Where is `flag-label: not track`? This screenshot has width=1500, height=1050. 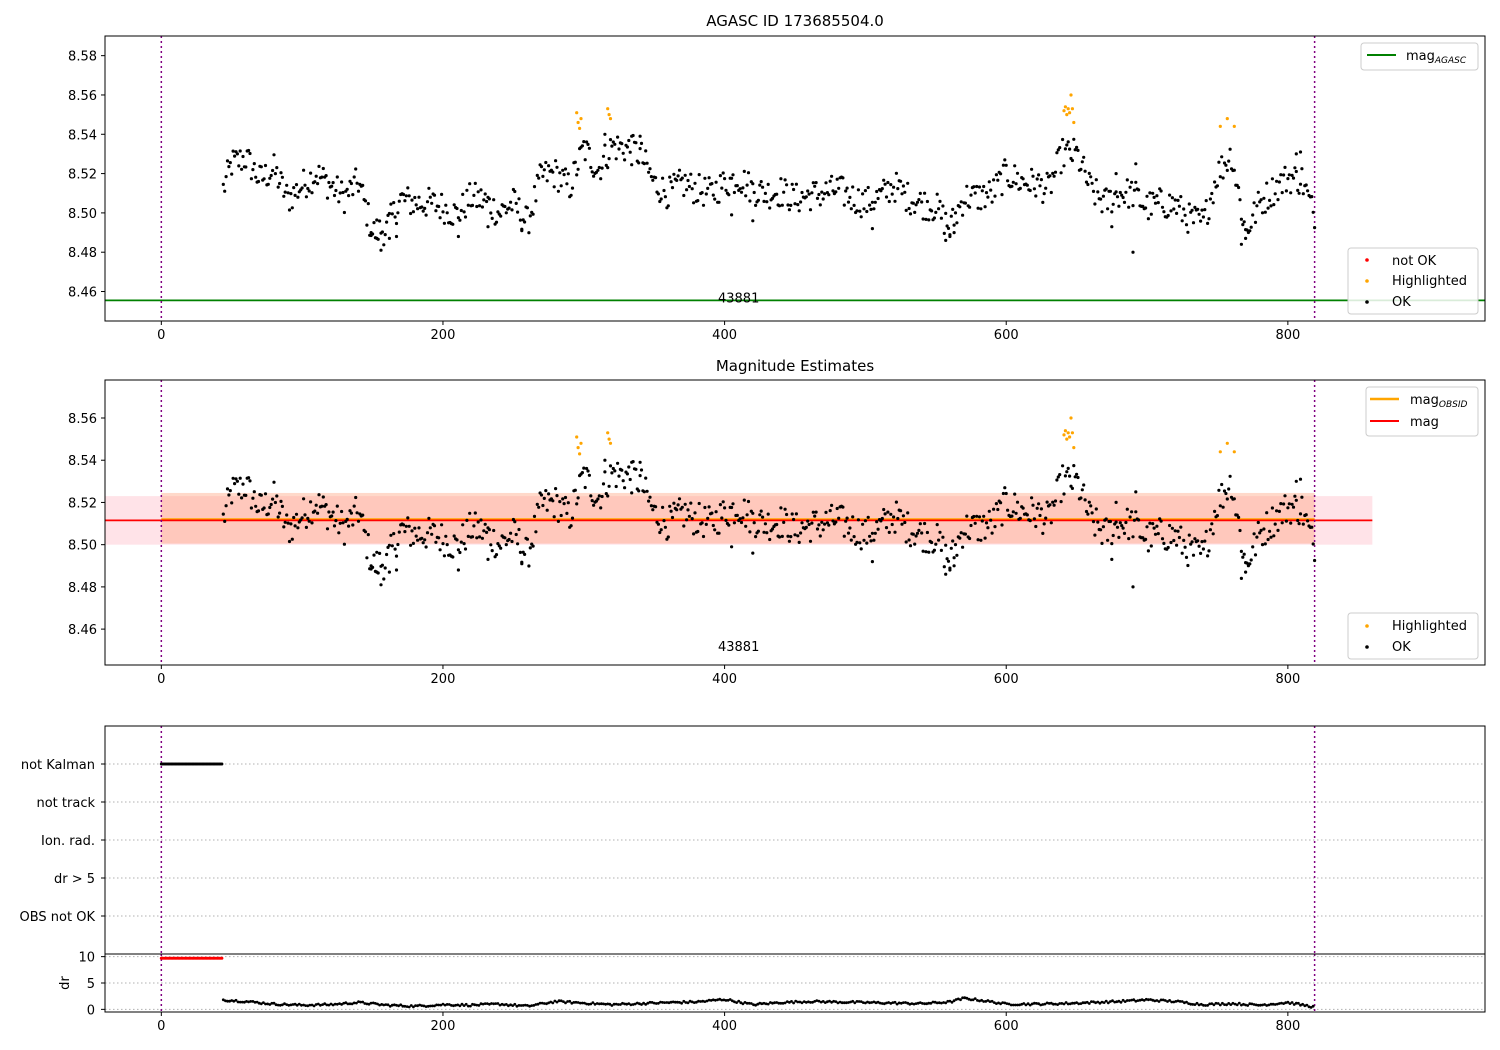 flag-label: not track is located at coordinates (65, 803).